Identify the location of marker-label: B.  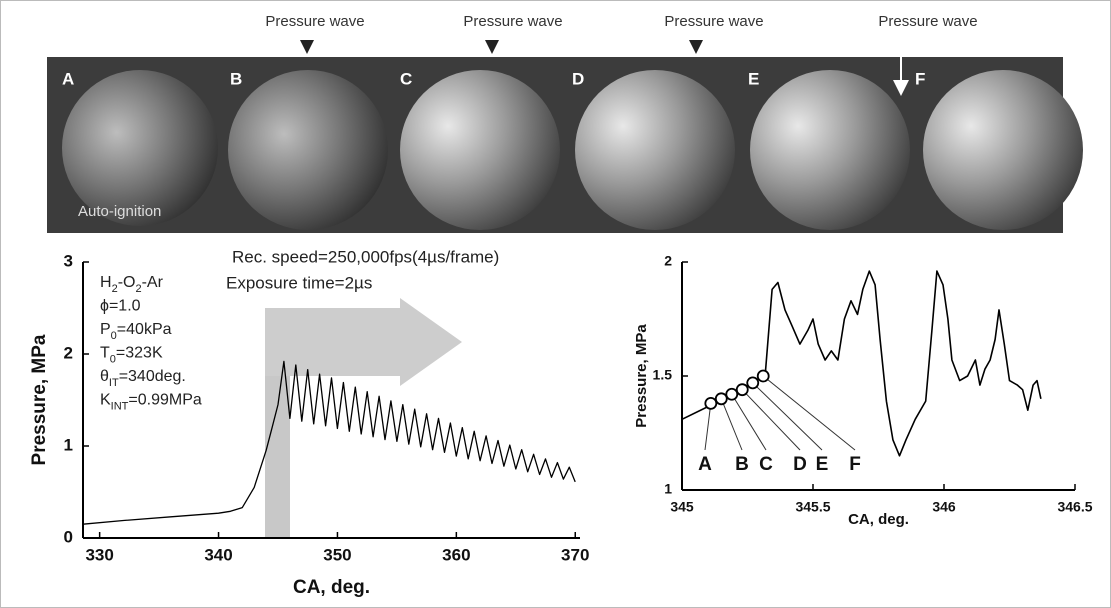
(742, 464).